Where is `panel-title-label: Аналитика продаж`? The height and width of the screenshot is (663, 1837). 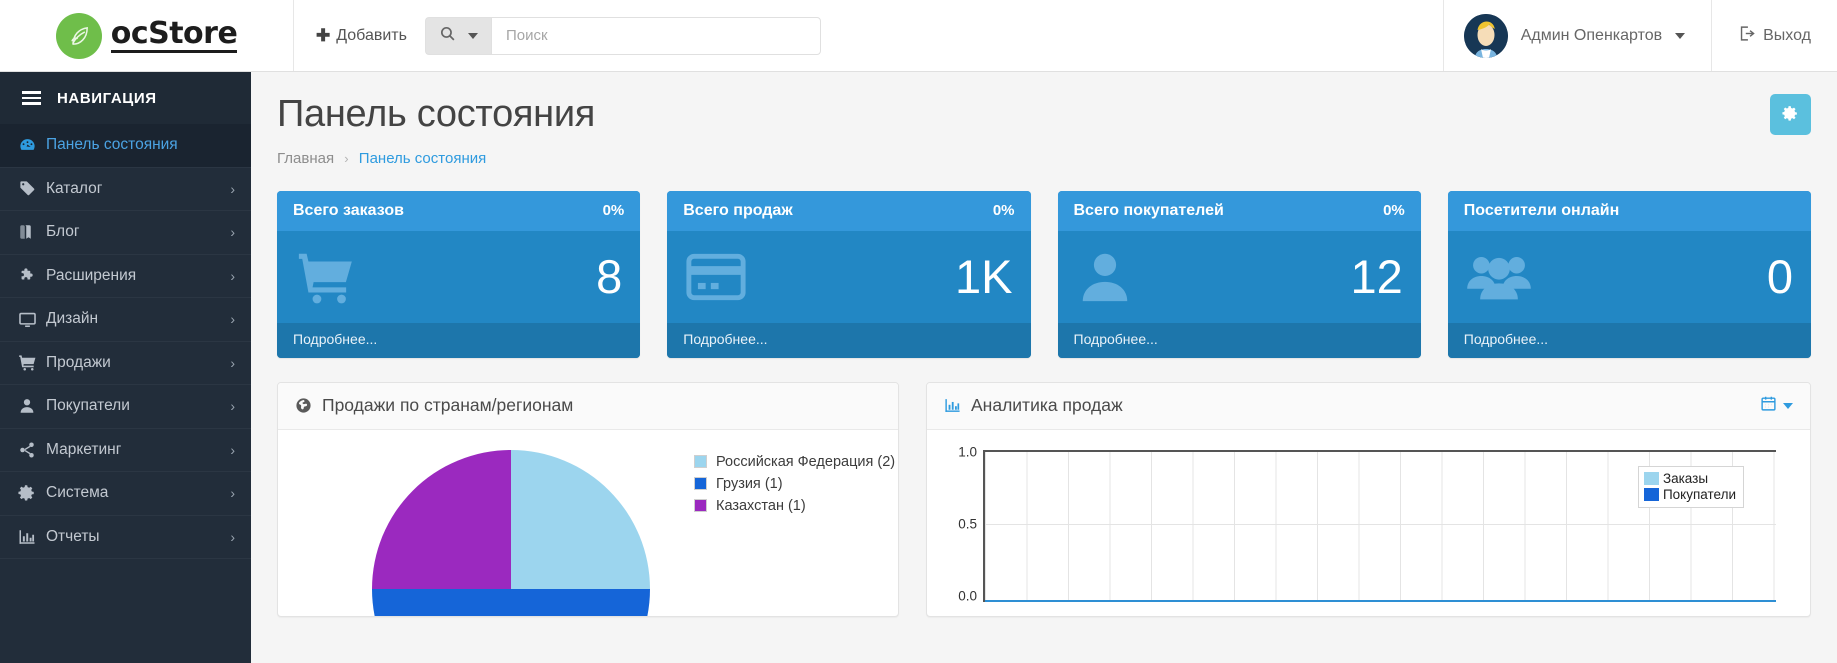
panel-title-label: Аналитика продаж is located at coordinates (1047, 405).